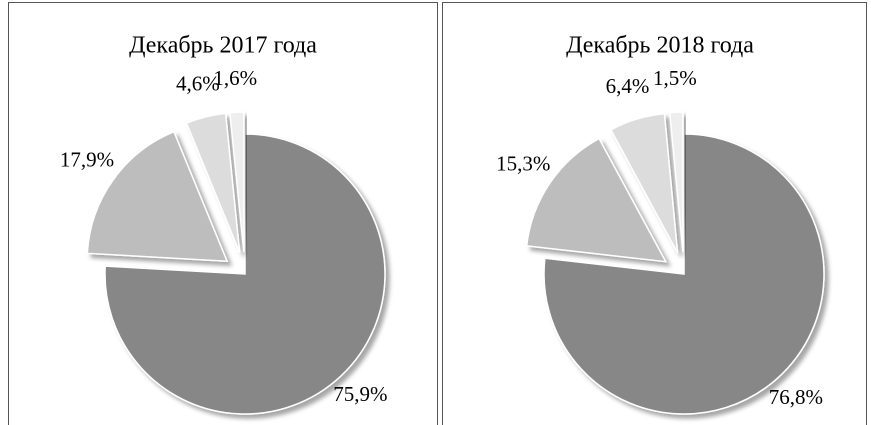  What do you see at coordinates (628, 86) in the screenshot?
I see `data-label: 6,4%` at bounding box center [628, 86].